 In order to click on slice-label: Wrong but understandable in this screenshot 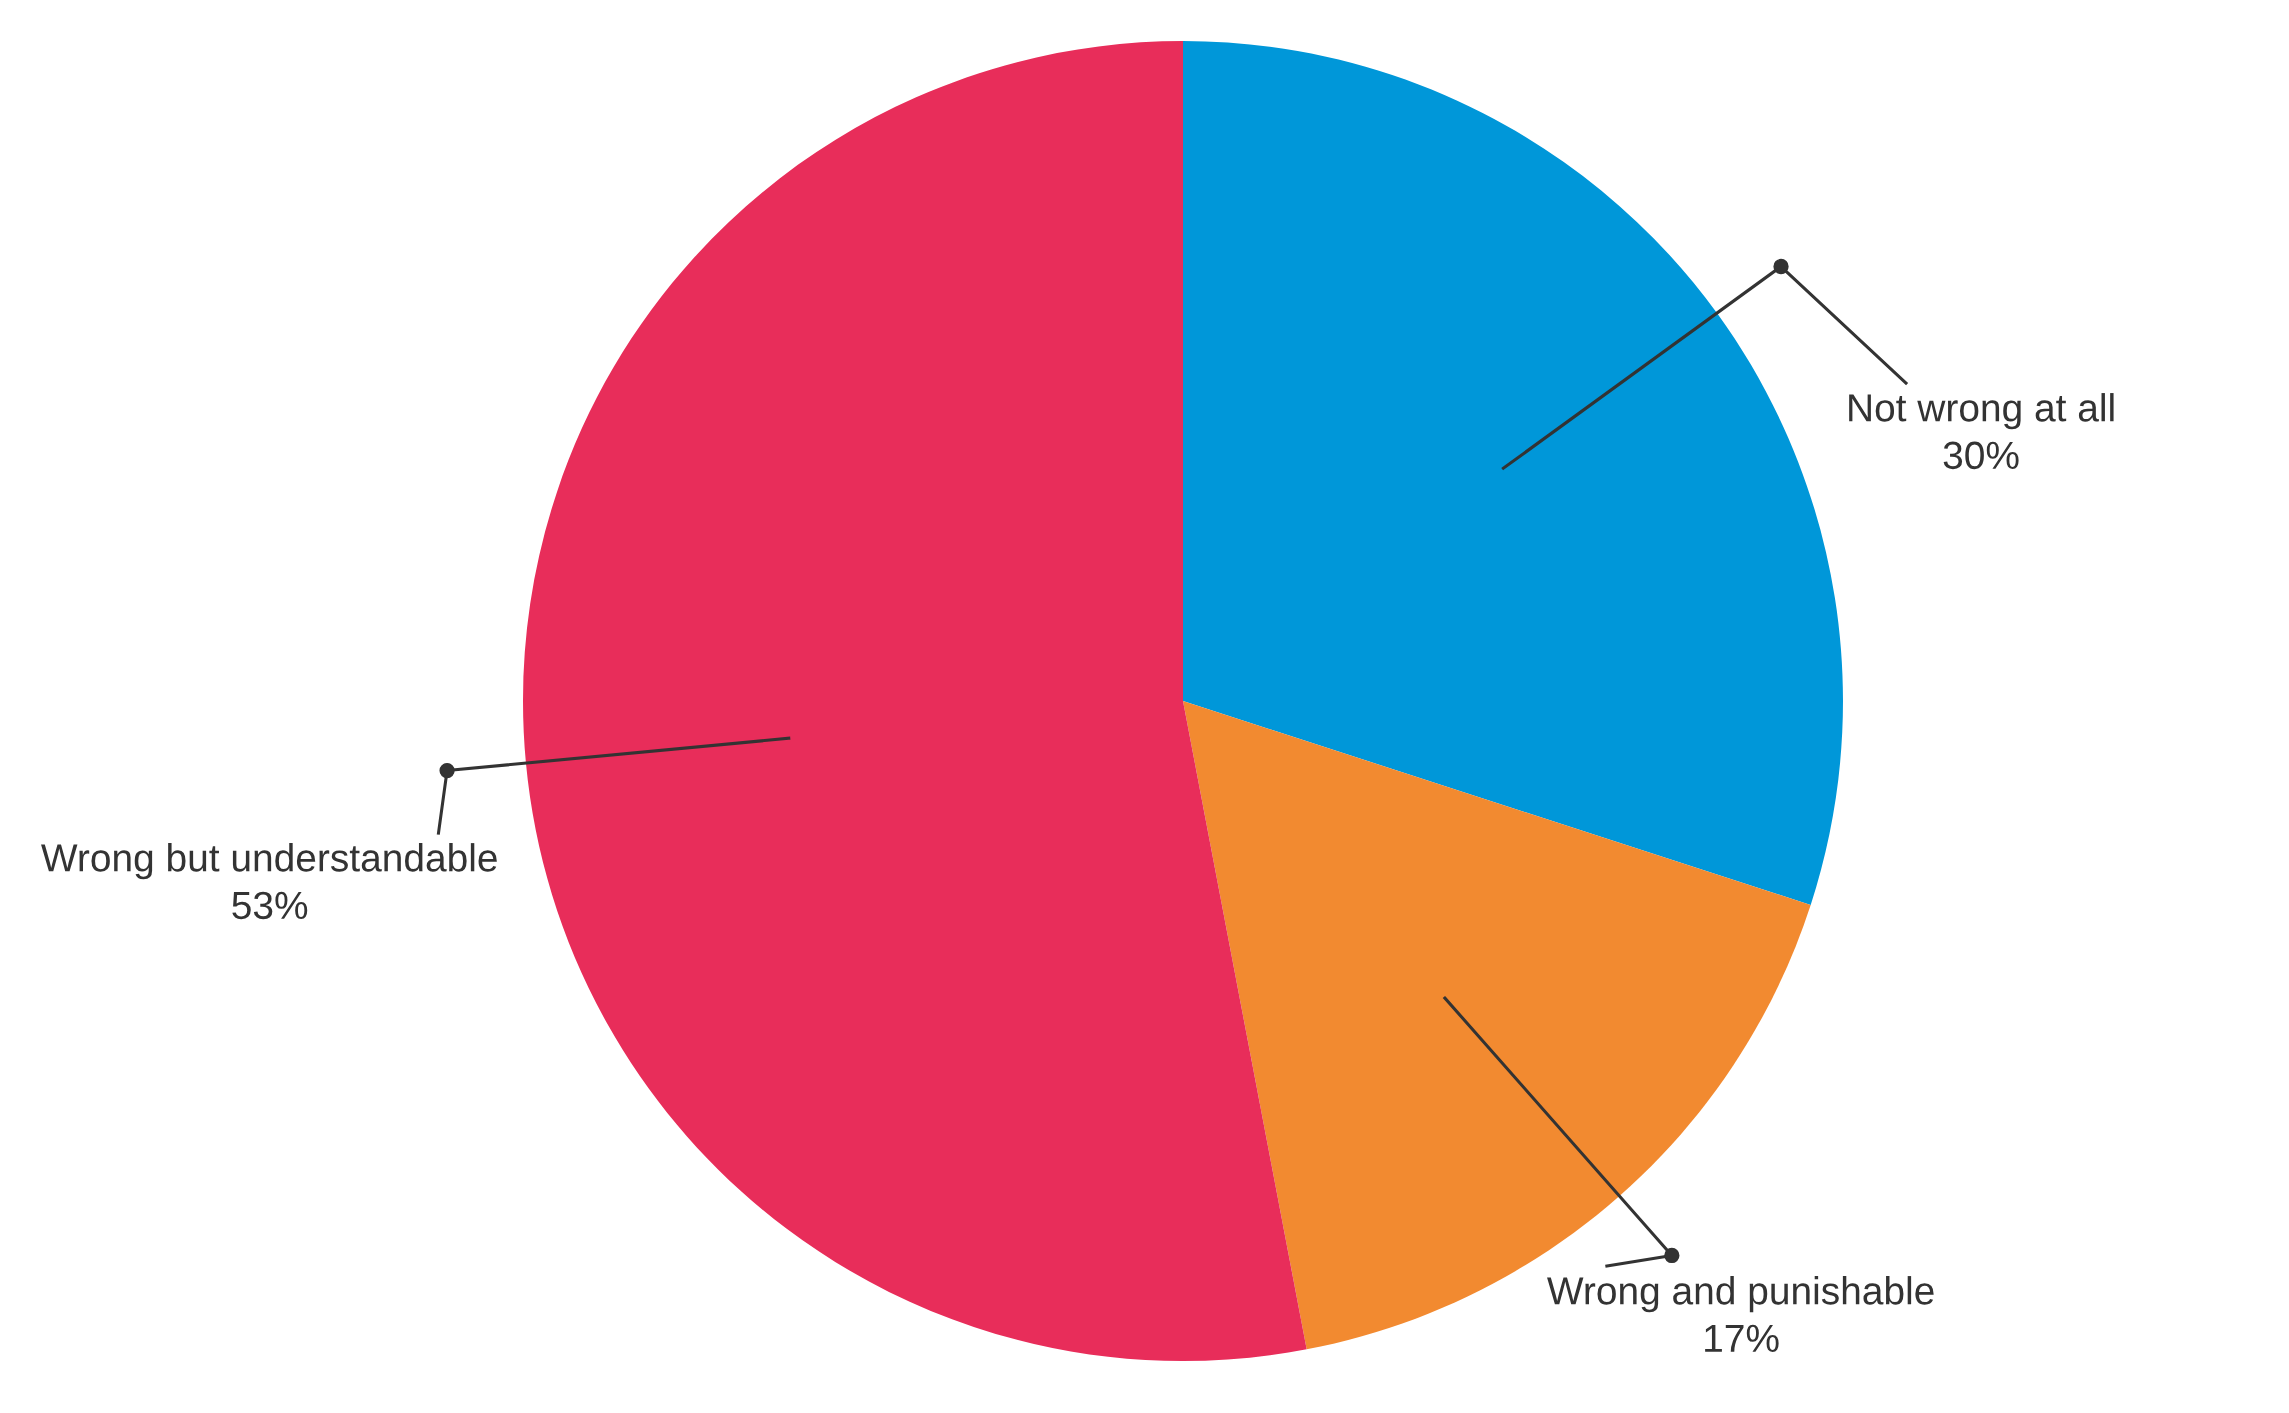, I will do `click(269, 861)`.